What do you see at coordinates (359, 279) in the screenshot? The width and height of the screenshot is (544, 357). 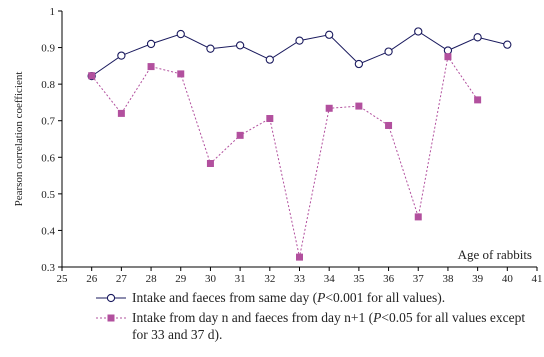 I see `x-tick-label: 35` at bounding box center [359, 279].